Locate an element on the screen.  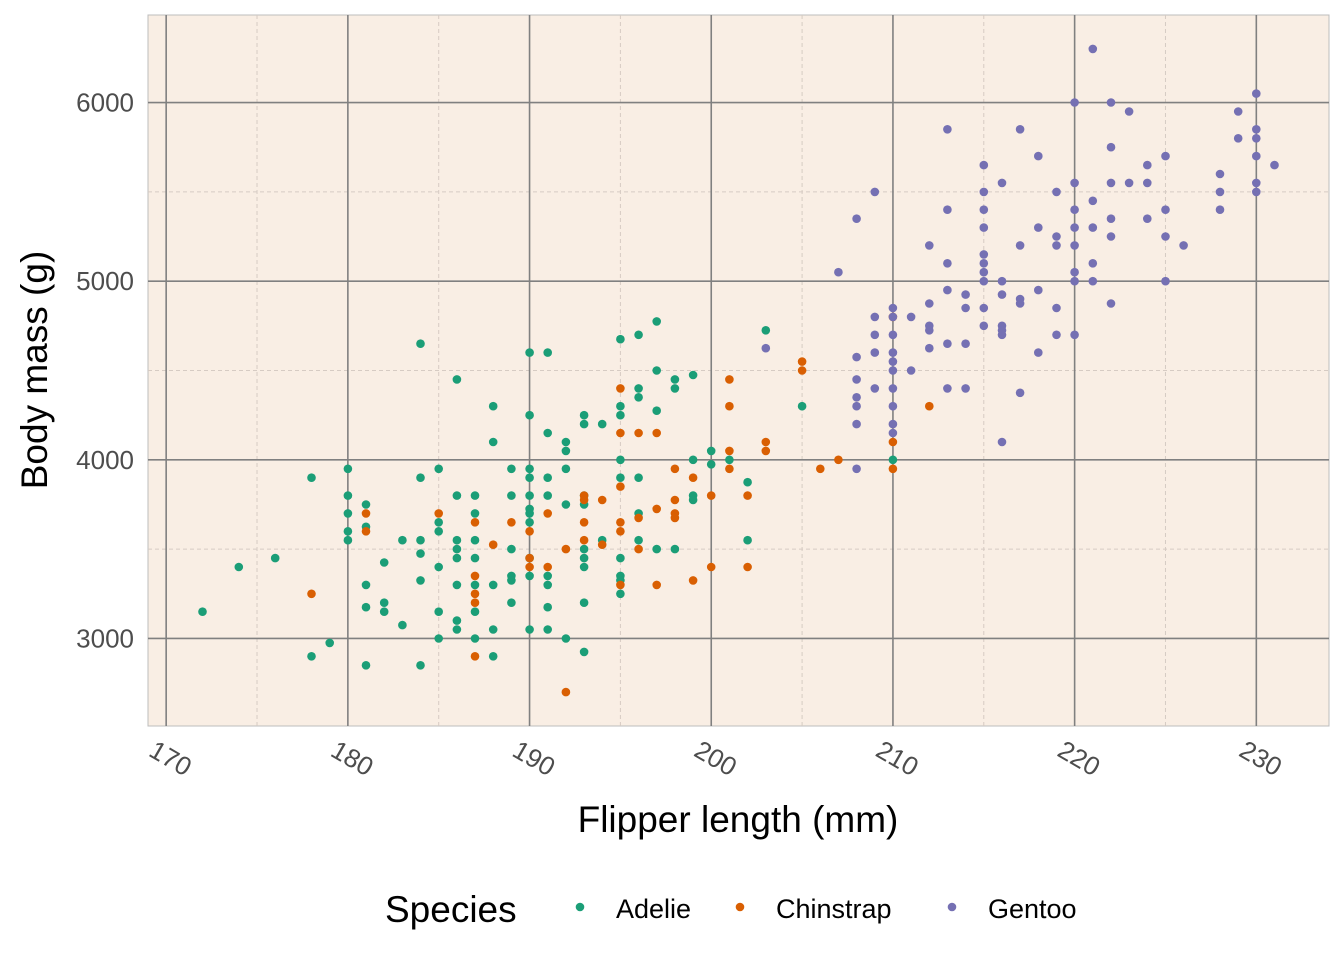
legend-label-chinstrap: Chinstrap is located at coordinates (834, 909).